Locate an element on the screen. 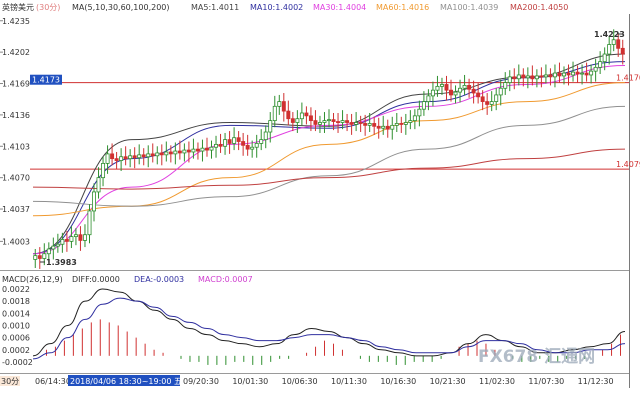 The height and width of the screenshot is (400, 640). price-tick-label: 1.4169 is located at coordinates (16, 84).